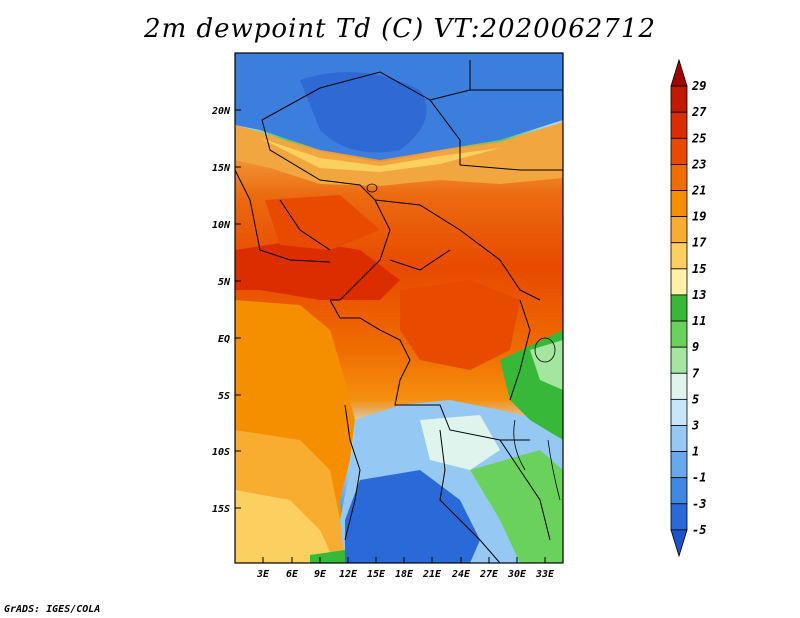 Image resolution: width=800 pixels, height=618 pixels. What do you see at coordinates (221, 168) in the screenshot?
I see `lat-label: 15N` at bounding box center [221, 168].